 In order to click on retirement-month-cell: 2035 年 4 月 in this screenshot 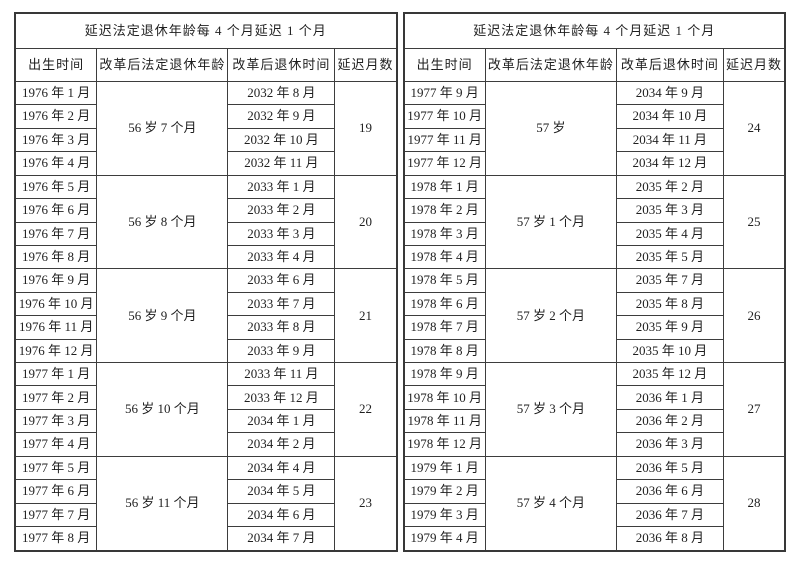, I will do `click(669, 233)`.